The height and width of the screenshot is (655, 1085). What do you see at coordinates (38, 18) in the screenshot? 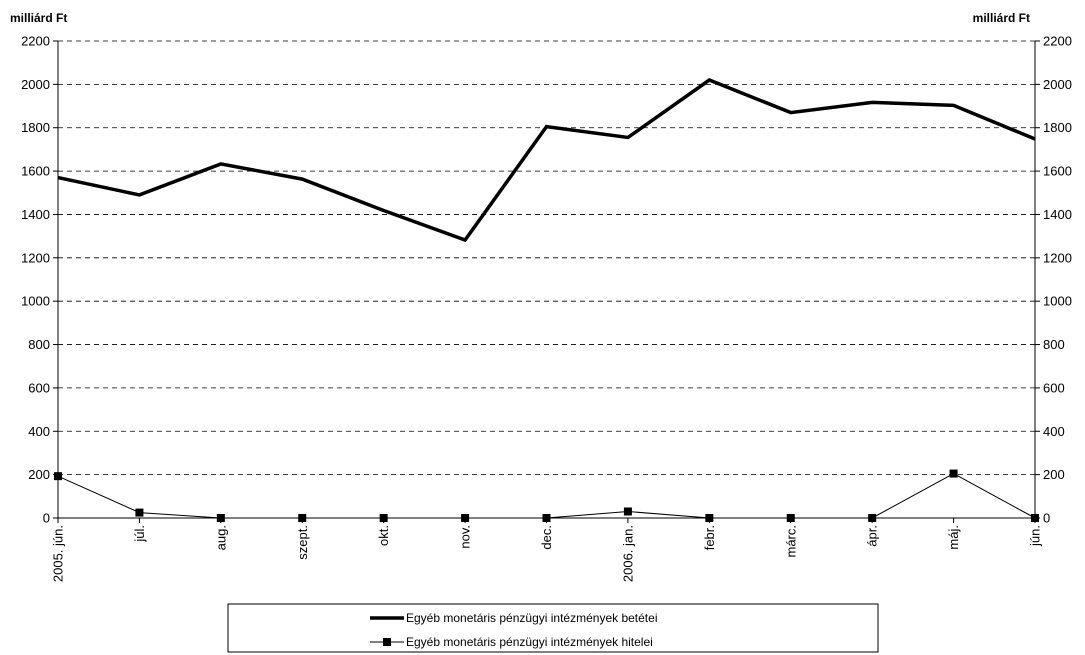
I see `y-axis-unit-left: milliárd Ft` at bounding box center [38, 18].